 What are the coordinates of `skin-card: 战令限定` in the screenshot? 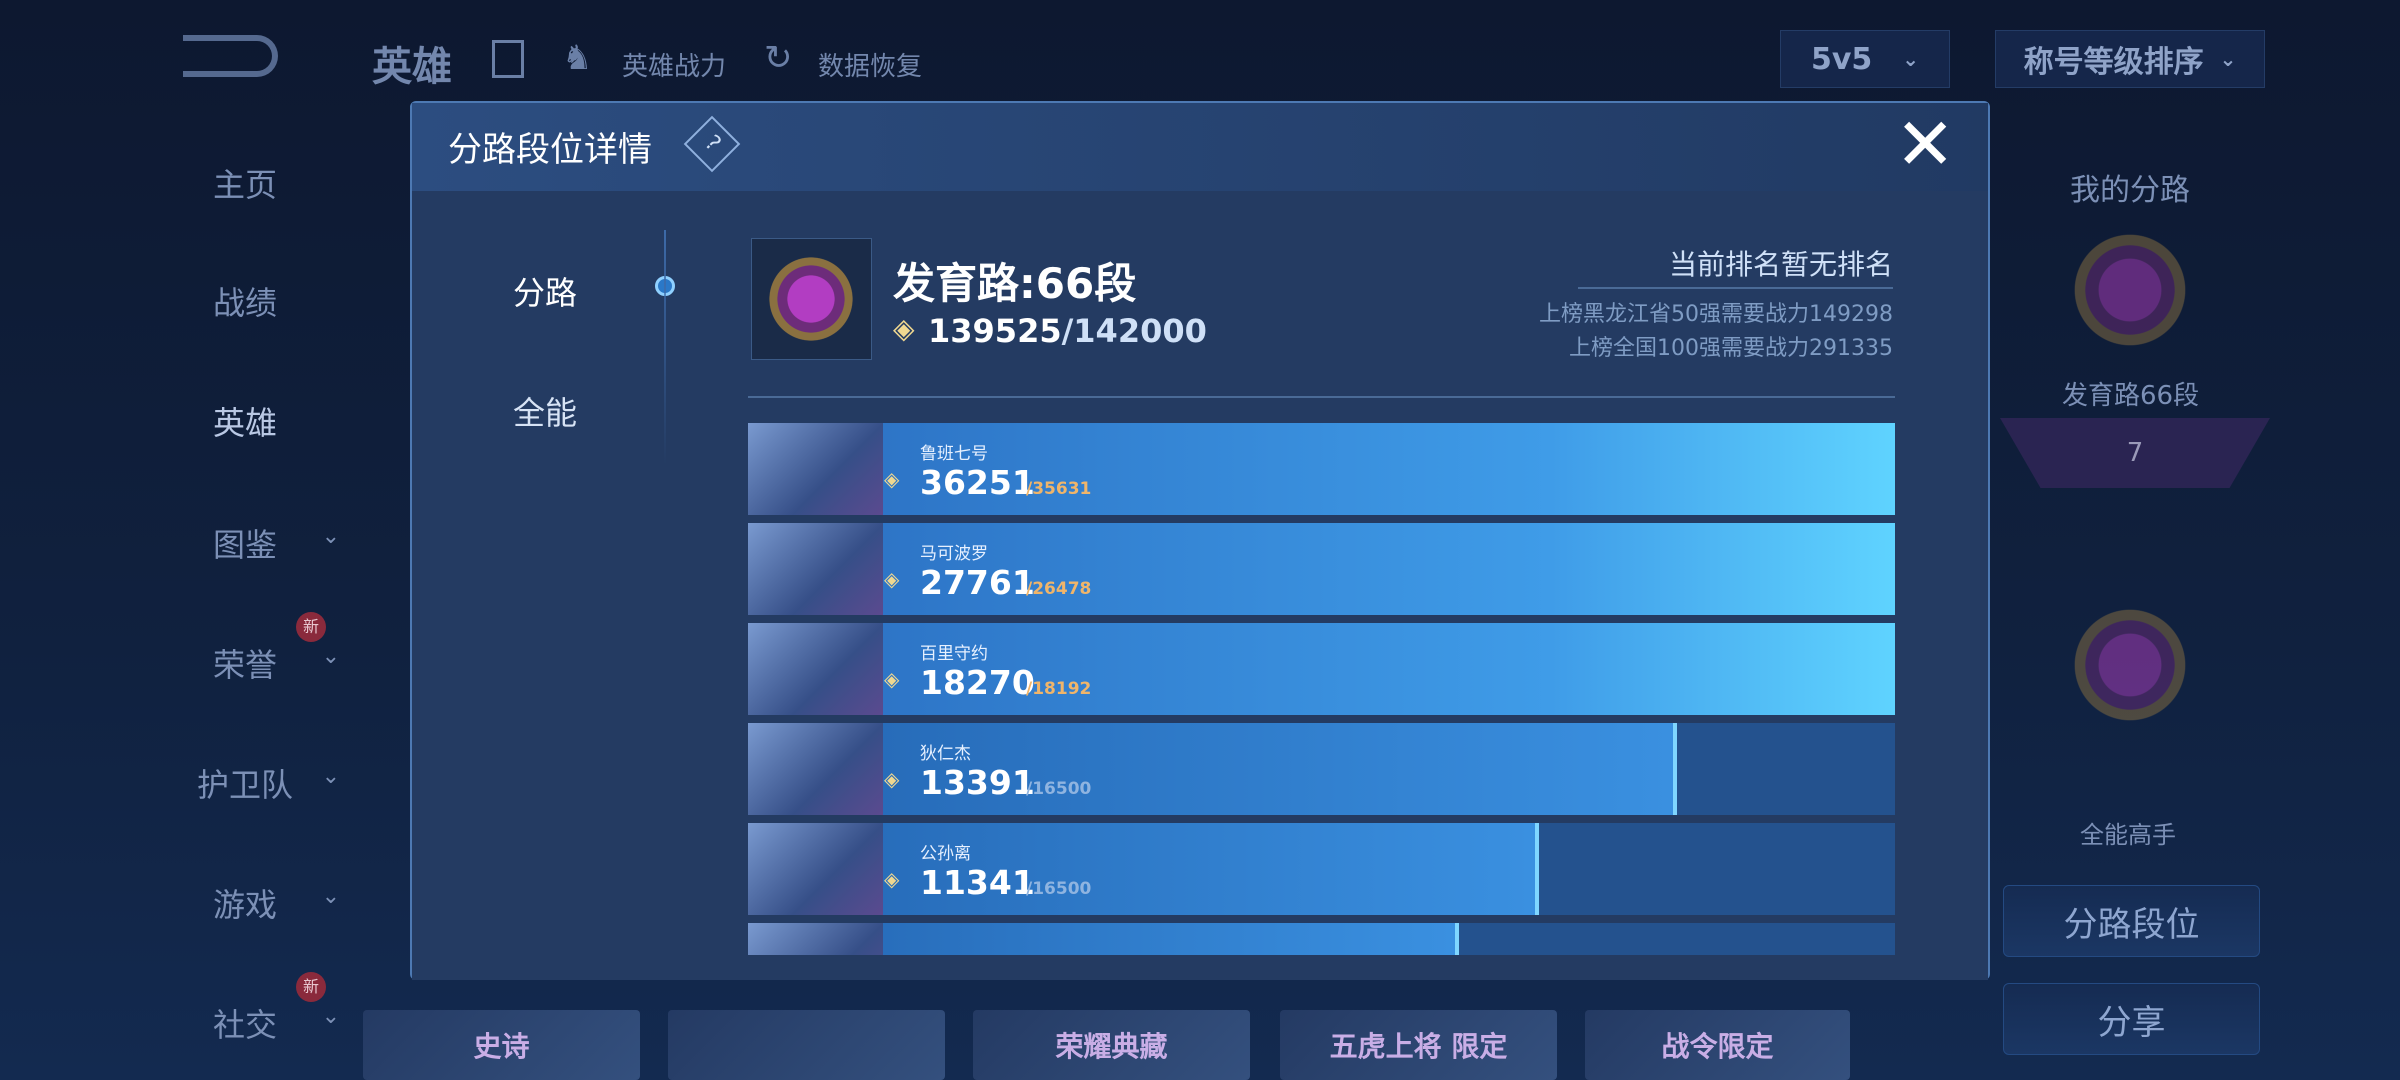 It's located at (1717, 1045).